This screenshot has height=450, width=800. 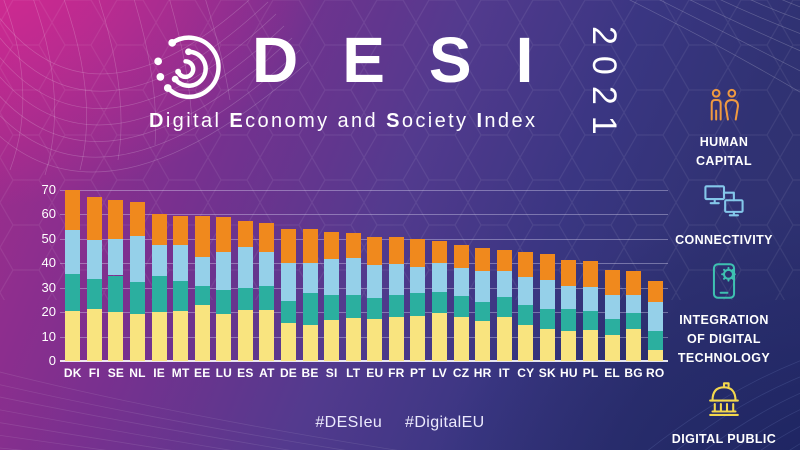 I want to click on country-label: PT, so click(x=418, y=373).